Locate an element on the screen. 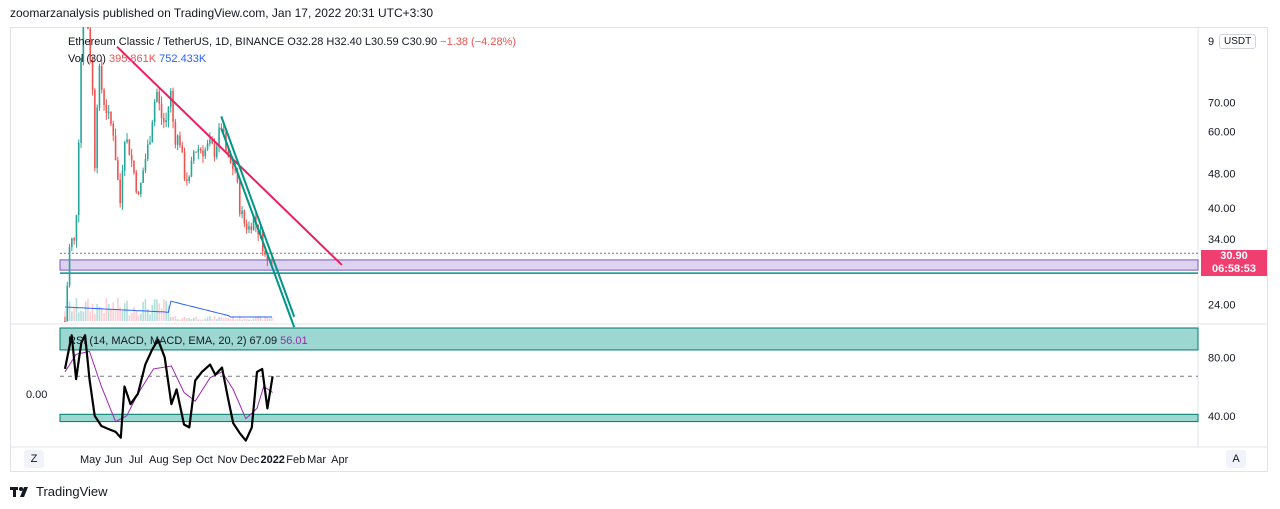 The width and height of the screenshot is (1280, 509). footer: TradingView is located at coordinates (59, 491).